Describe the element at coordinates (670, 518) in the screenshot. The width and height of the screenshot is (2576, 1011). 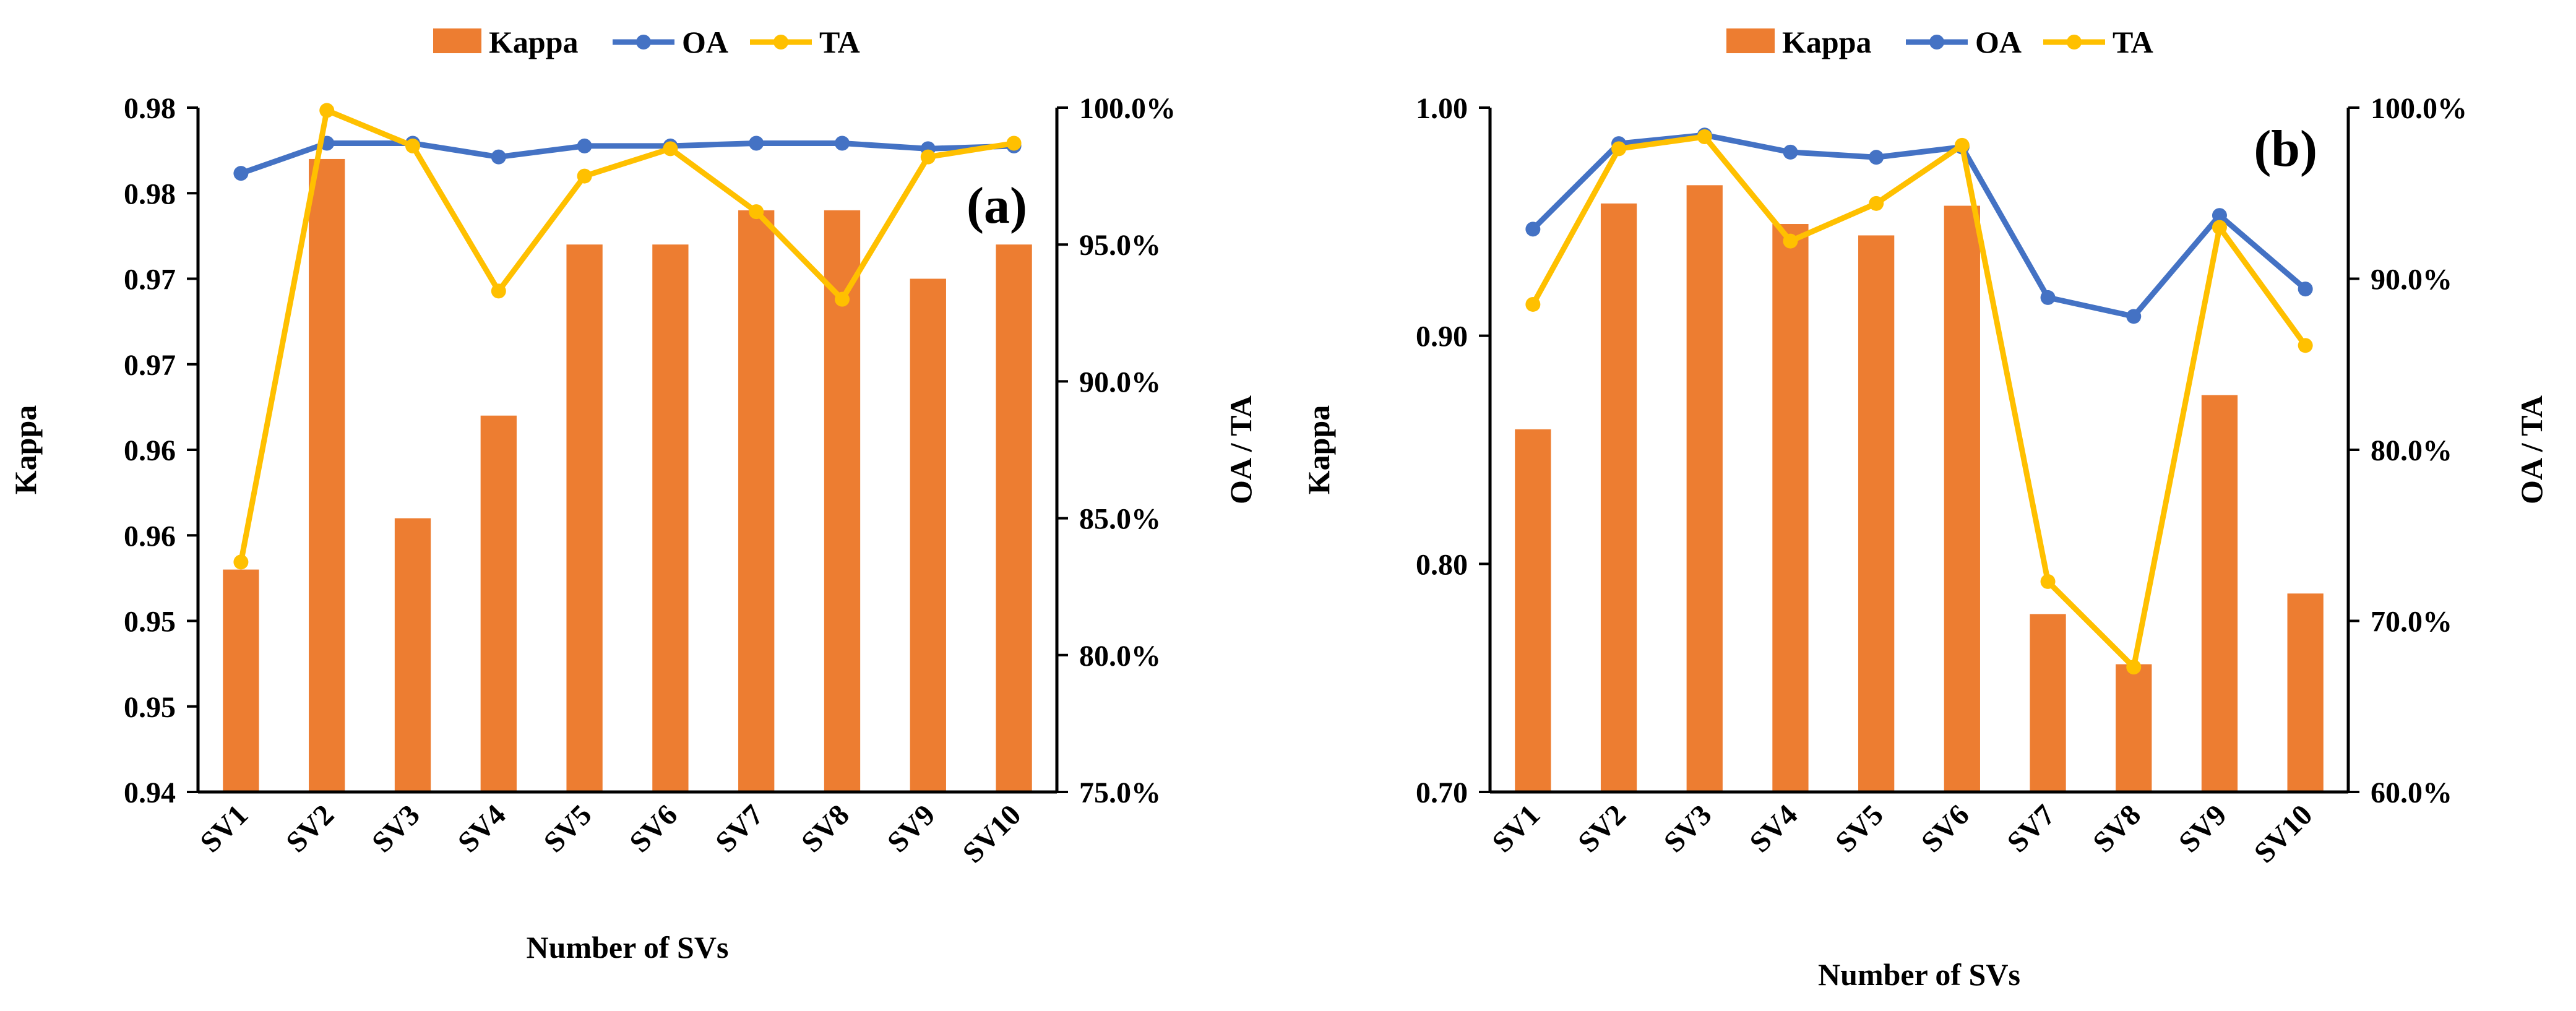
I see `bar-kappa-sv6` at that location.